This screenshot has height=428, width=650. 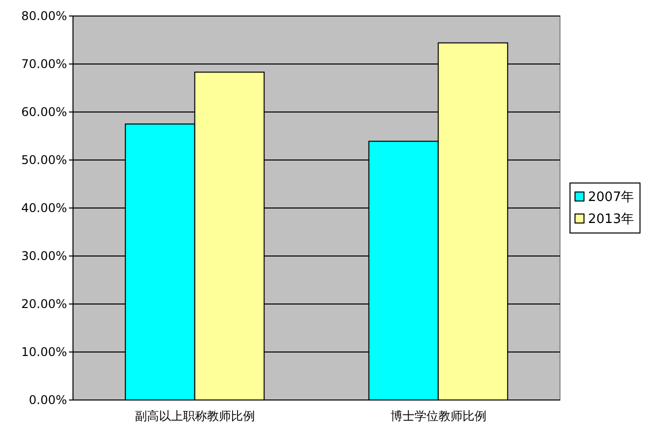 I want to click on y-tick-label: 10.00%, so click(x=44, y=352).